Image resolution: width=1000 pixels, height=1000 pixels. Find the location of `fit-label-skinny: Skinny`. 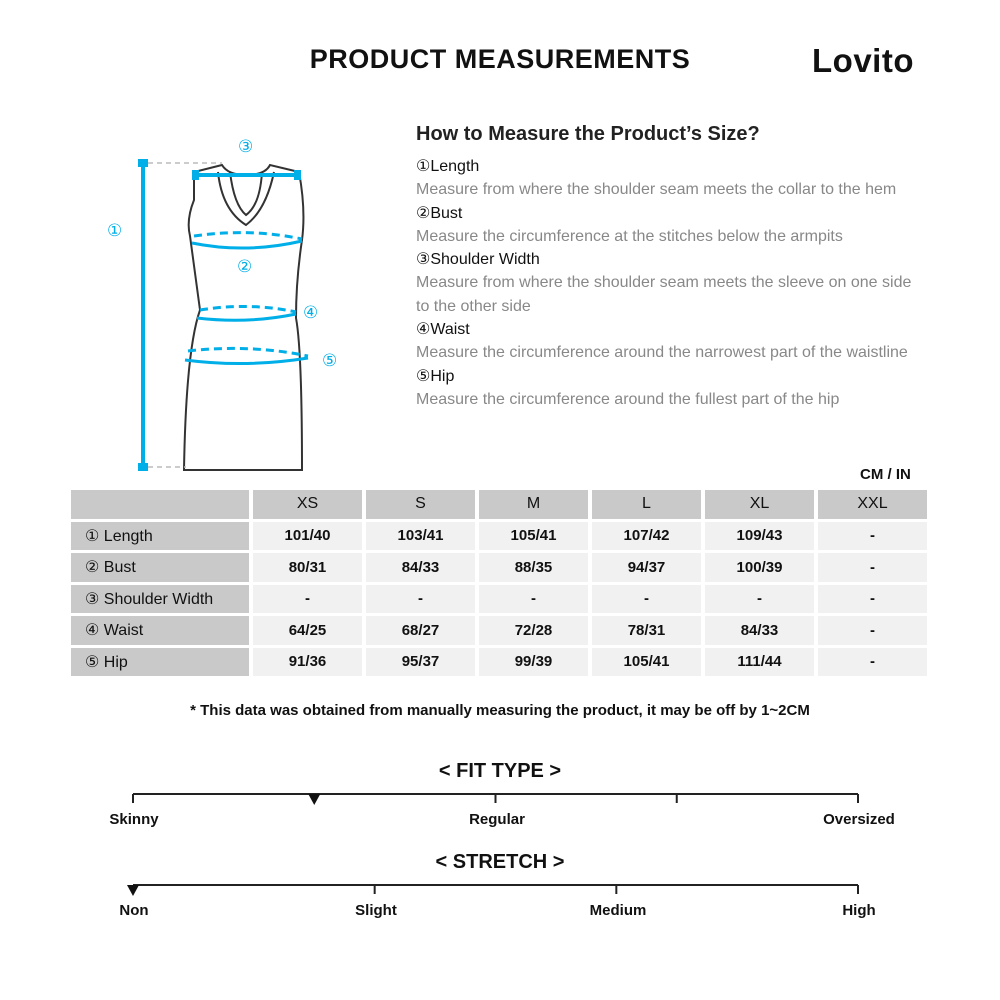

fit-label-skinny: Skinny is located at coordinates (134, 819).